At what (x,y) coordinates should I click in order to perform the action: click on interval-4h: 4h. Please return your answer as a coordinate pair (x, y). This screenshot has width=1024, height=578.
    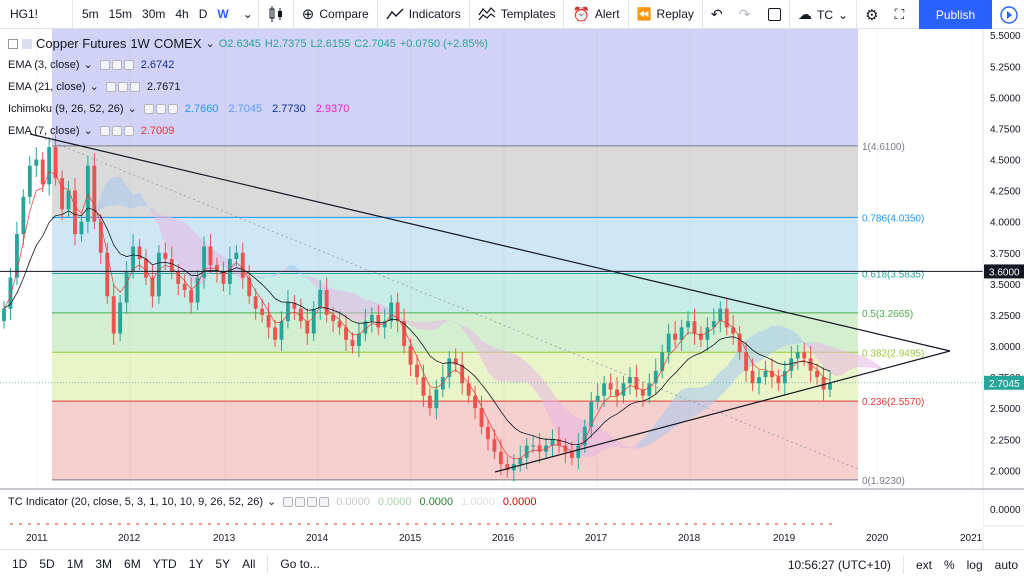
    Looking at the image, I should click on (182, 14).